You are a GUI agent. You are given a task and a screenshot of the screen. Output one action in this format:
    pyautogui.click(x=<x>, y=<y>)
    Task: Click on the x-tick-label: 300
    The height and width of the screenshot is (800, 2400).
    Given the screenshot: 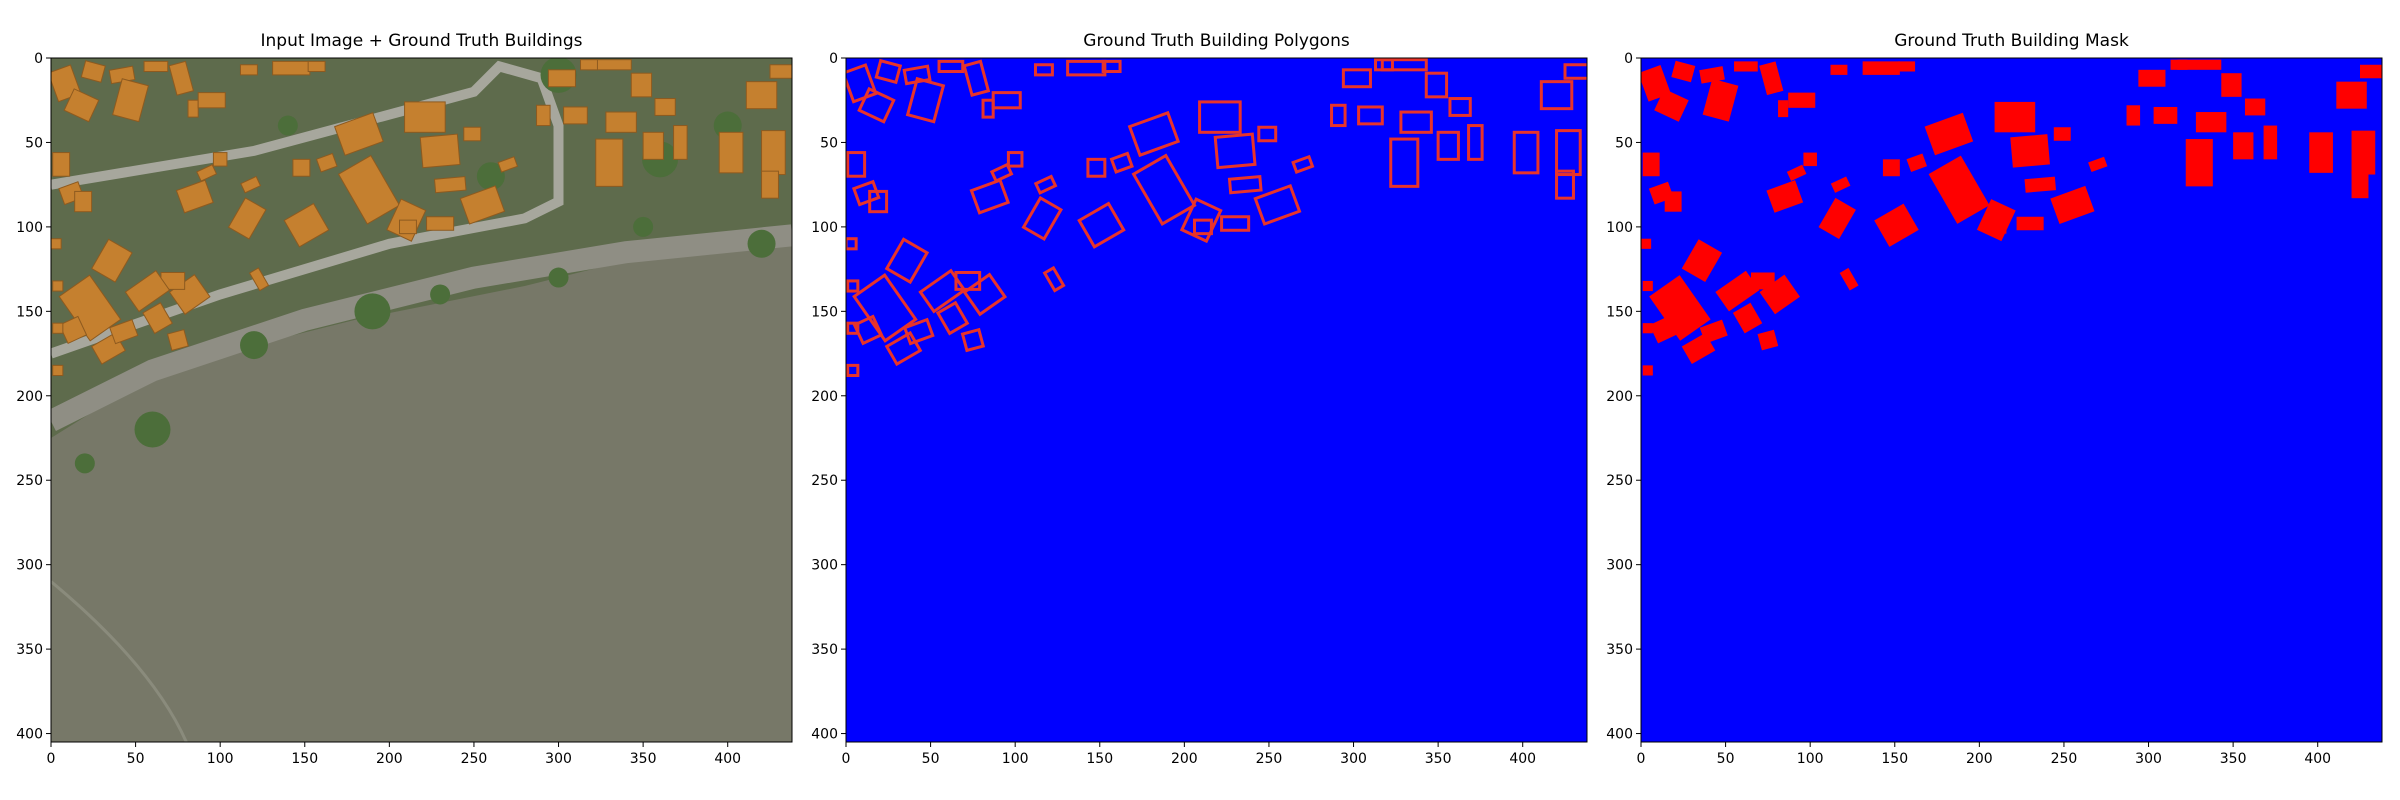 What is the action you would take?
    pyautogui.click(x=558, y=759)
    